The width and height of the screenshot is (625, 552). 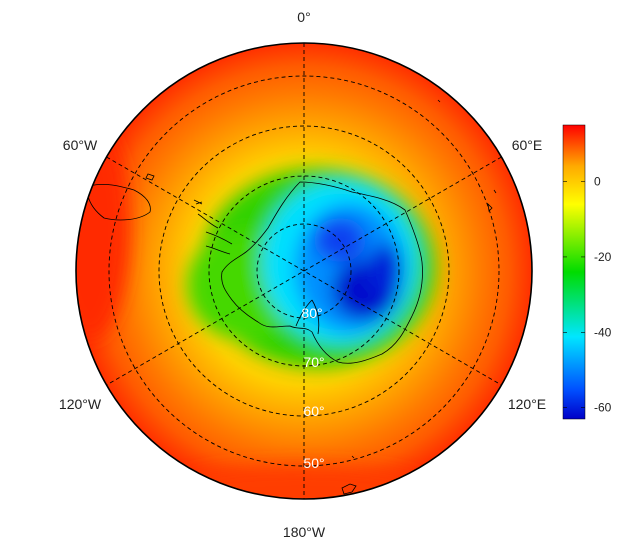 What do you see at coordinates (322, 272) in the screenshot?
I see `antarctica-coastline` at bounding box center [322, 272].